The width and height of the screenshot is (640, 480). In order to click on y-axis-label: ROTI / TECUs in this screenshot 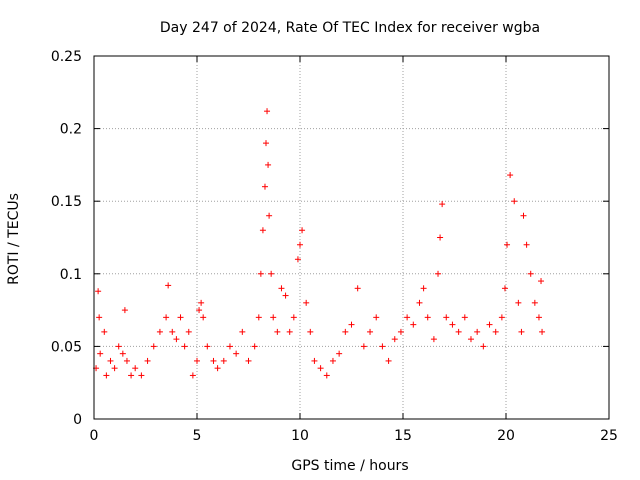, I will do `click(14, 239)`.